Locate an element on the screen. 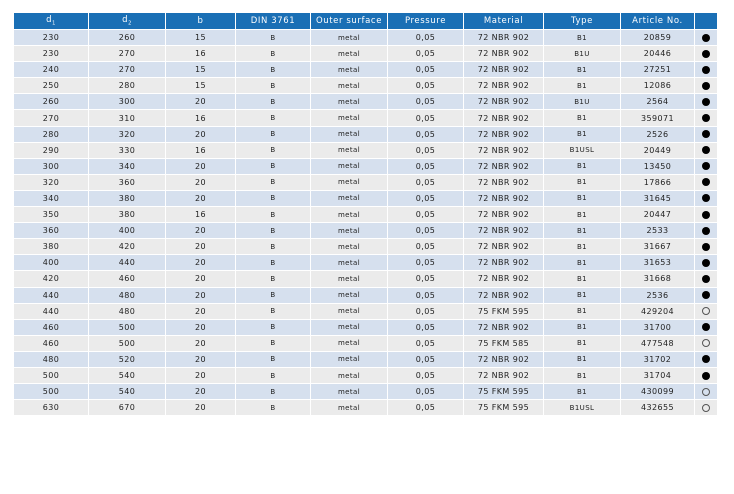 This screenshot has height=494, width=734. cell-d1: 440 is located at coordinates (51, 295).